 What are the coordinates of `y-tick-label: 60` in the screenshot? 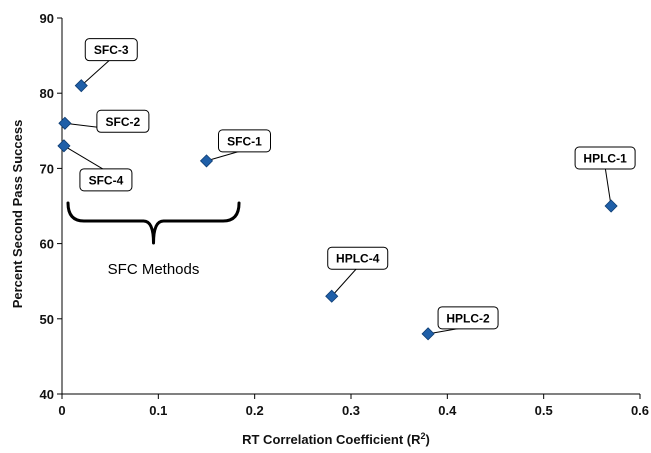 It's located at (47, 244).